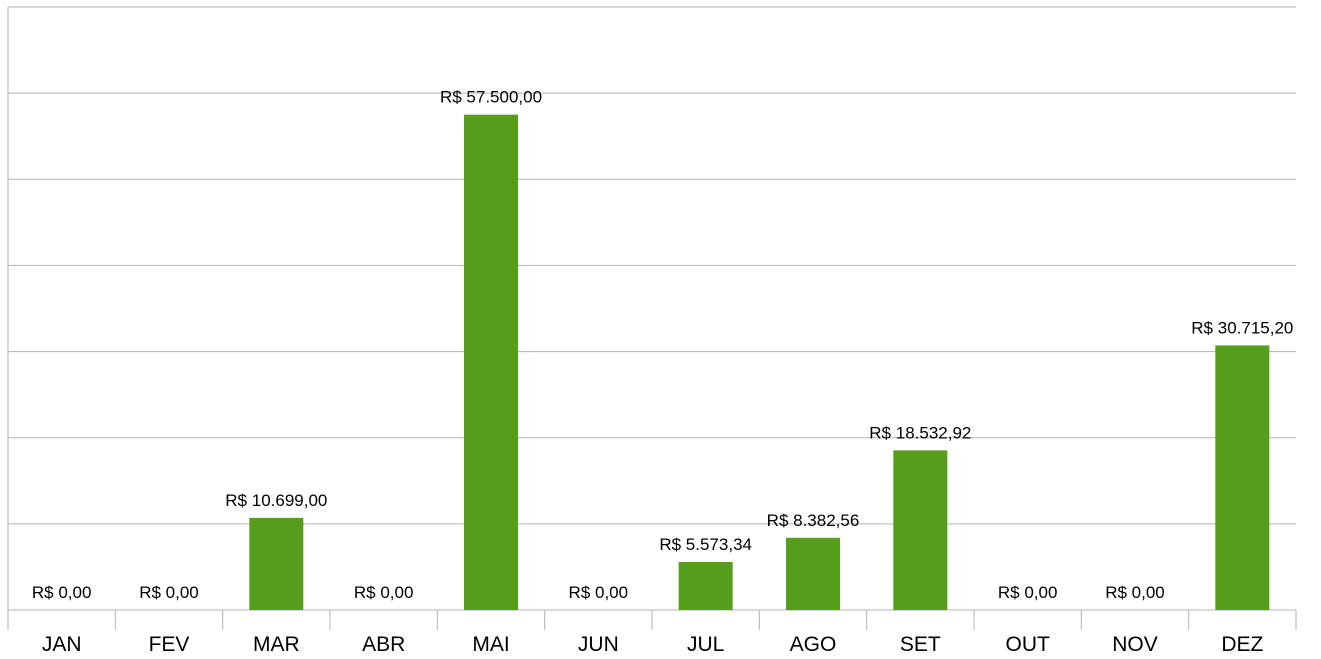  I want to click on x-tick-label: MAI, so click(490, 644).